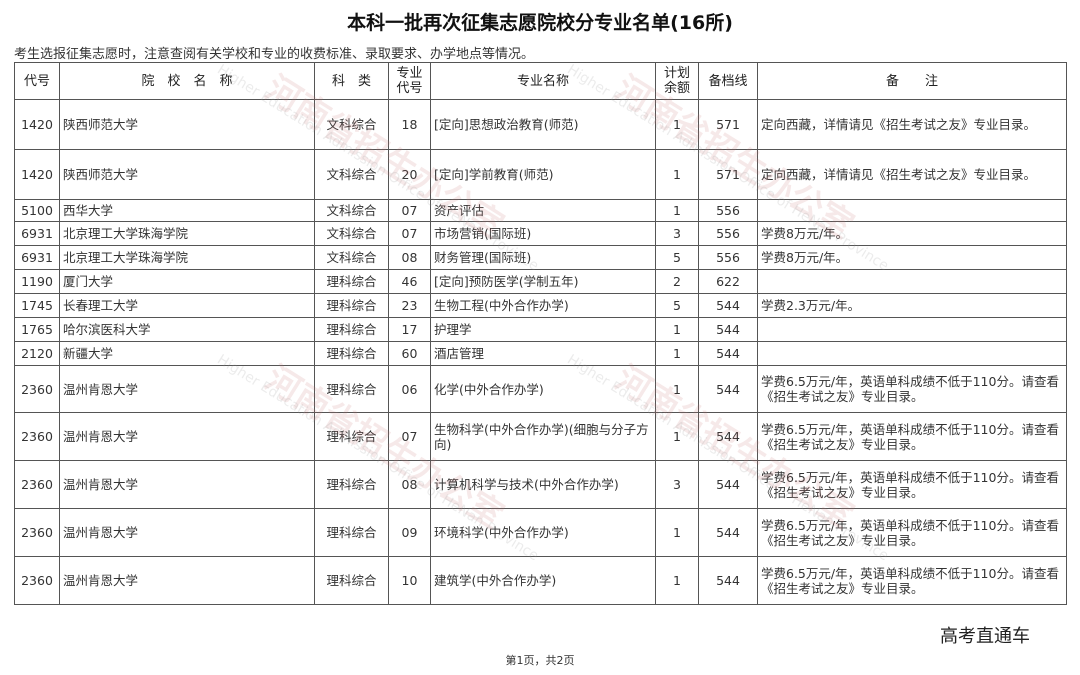 The height and width of the screenshot is (675, 1080). I want to click on brand-label: 高考直通车, so click(985, 636).